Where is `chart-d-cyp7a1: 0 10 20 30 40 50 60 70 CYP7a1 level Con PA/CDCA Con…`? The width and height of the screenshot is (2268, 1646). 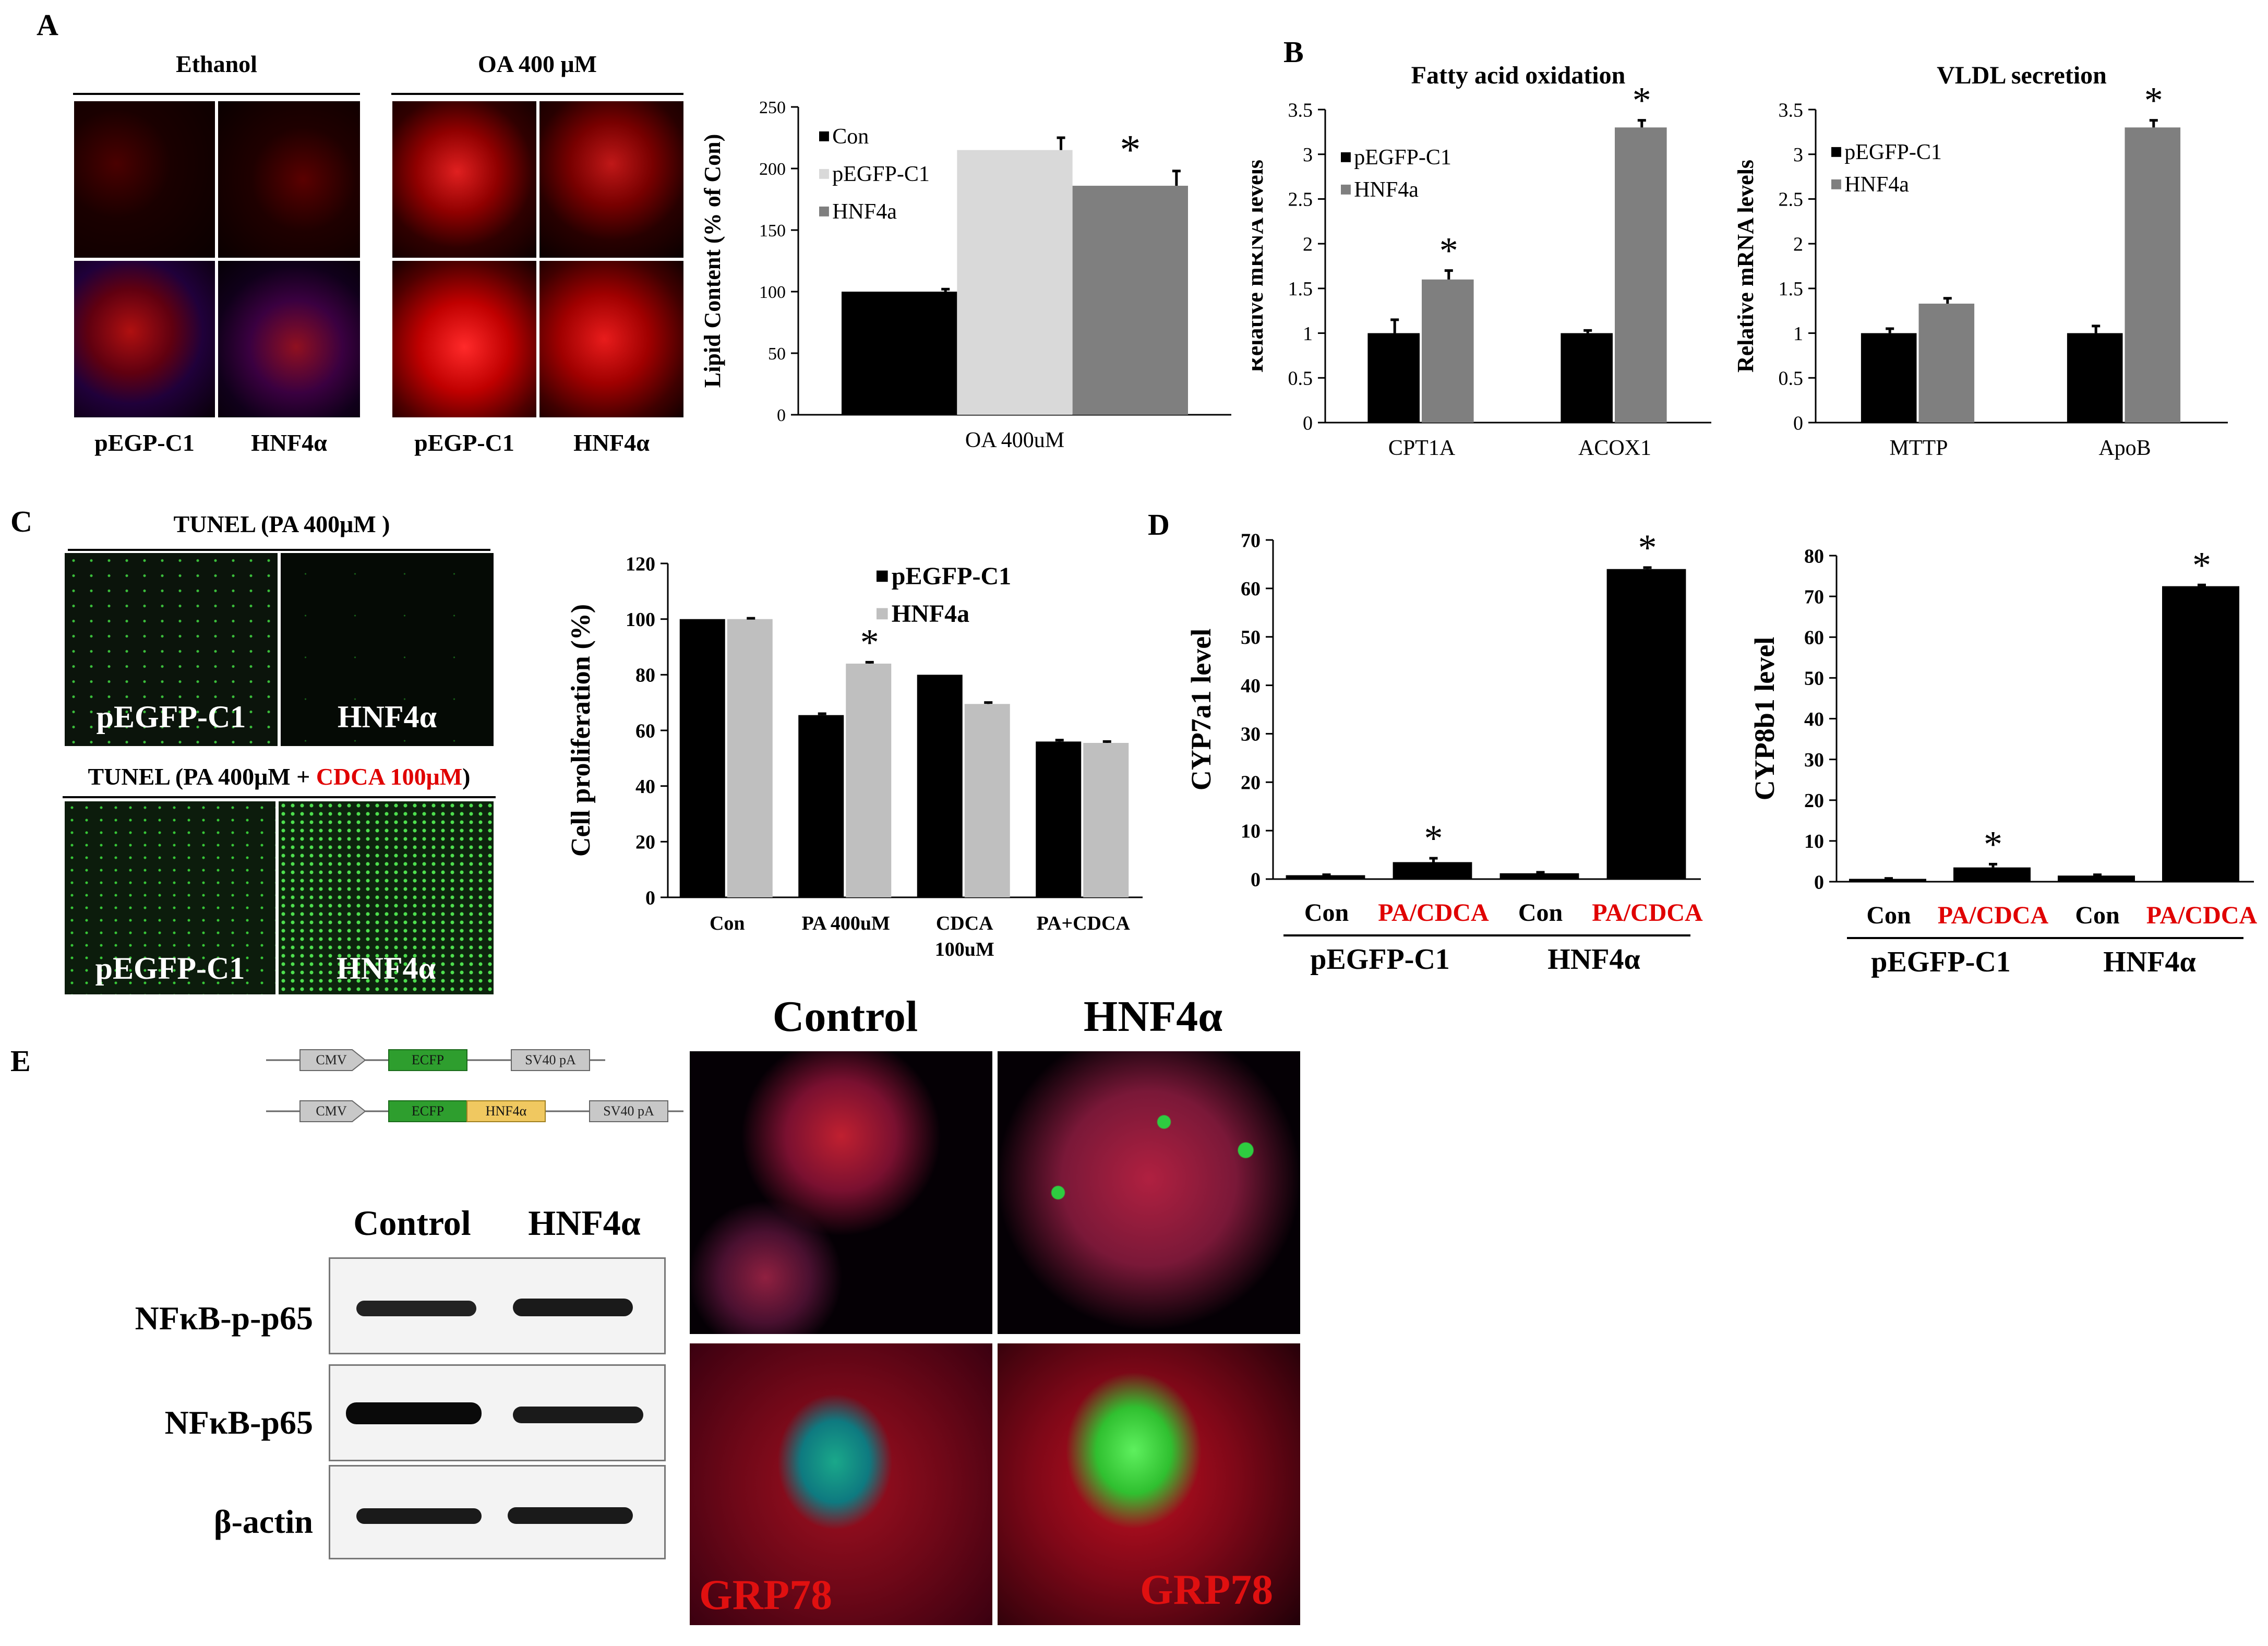 chart-d-cyp7a1: 0 10 20 30 40 50 60 70 CYP7a1 level Con PA/CDCA Con… is located at coordinates (1444, 752).